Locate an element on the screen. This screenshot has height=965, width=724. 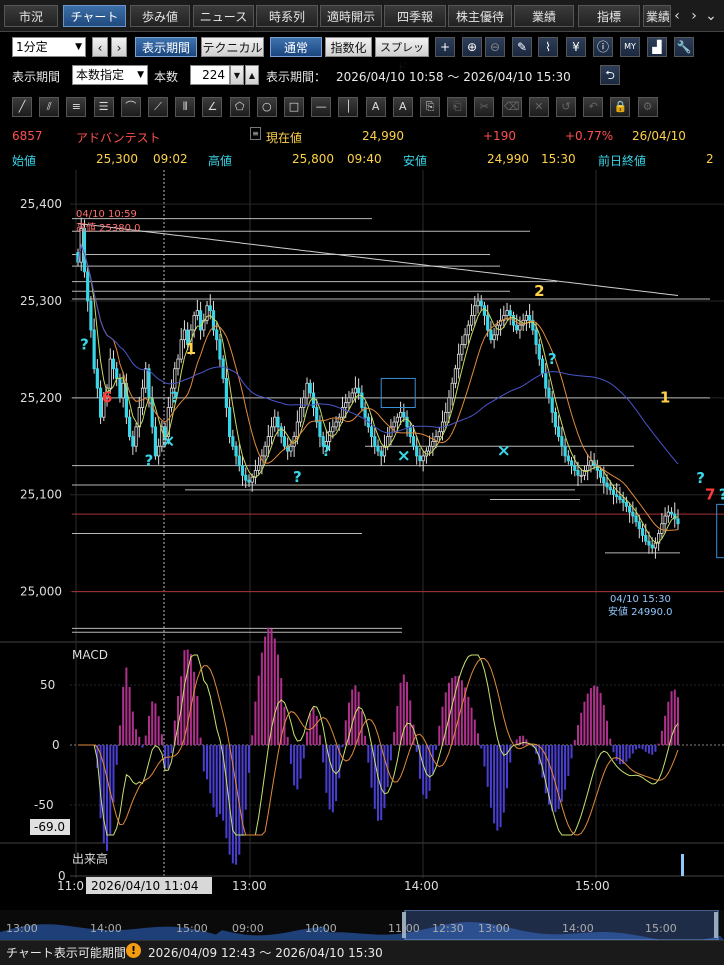
eraser-icon: ✕ is located at coordinates (538, 107).